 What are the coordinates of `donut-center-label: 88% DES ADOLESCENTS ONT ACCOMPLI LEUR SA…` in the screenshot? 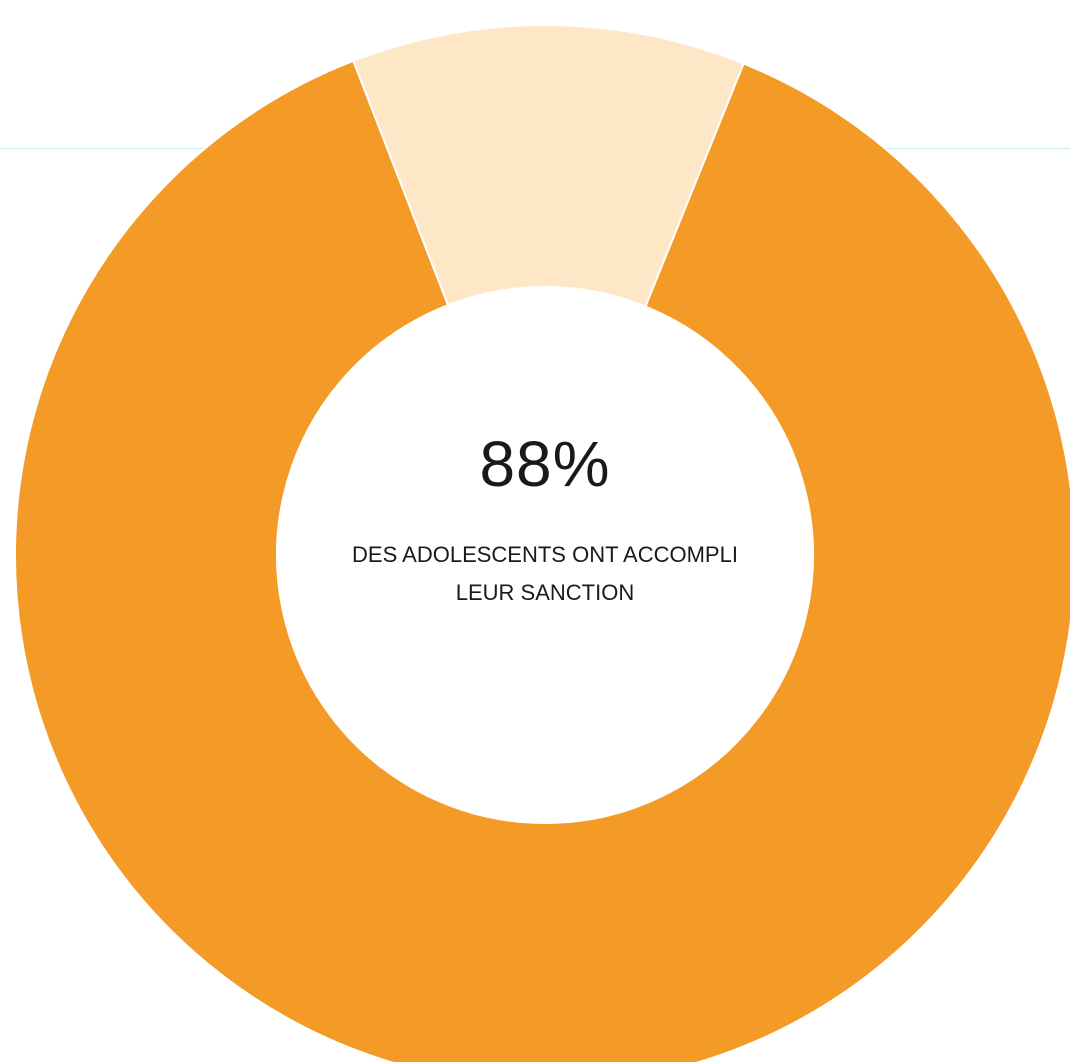 It's located at (545, 516).